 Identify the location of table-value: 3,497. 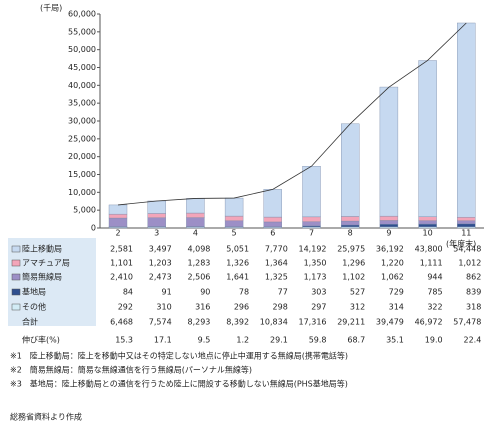
(160, 249).